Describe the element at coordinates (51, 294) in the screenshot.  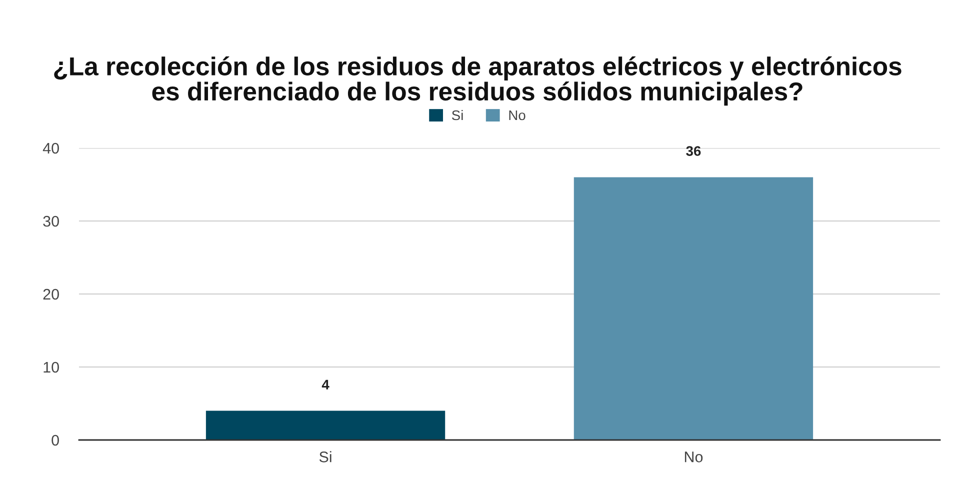
I see `y-tick-label: 20` at that location.